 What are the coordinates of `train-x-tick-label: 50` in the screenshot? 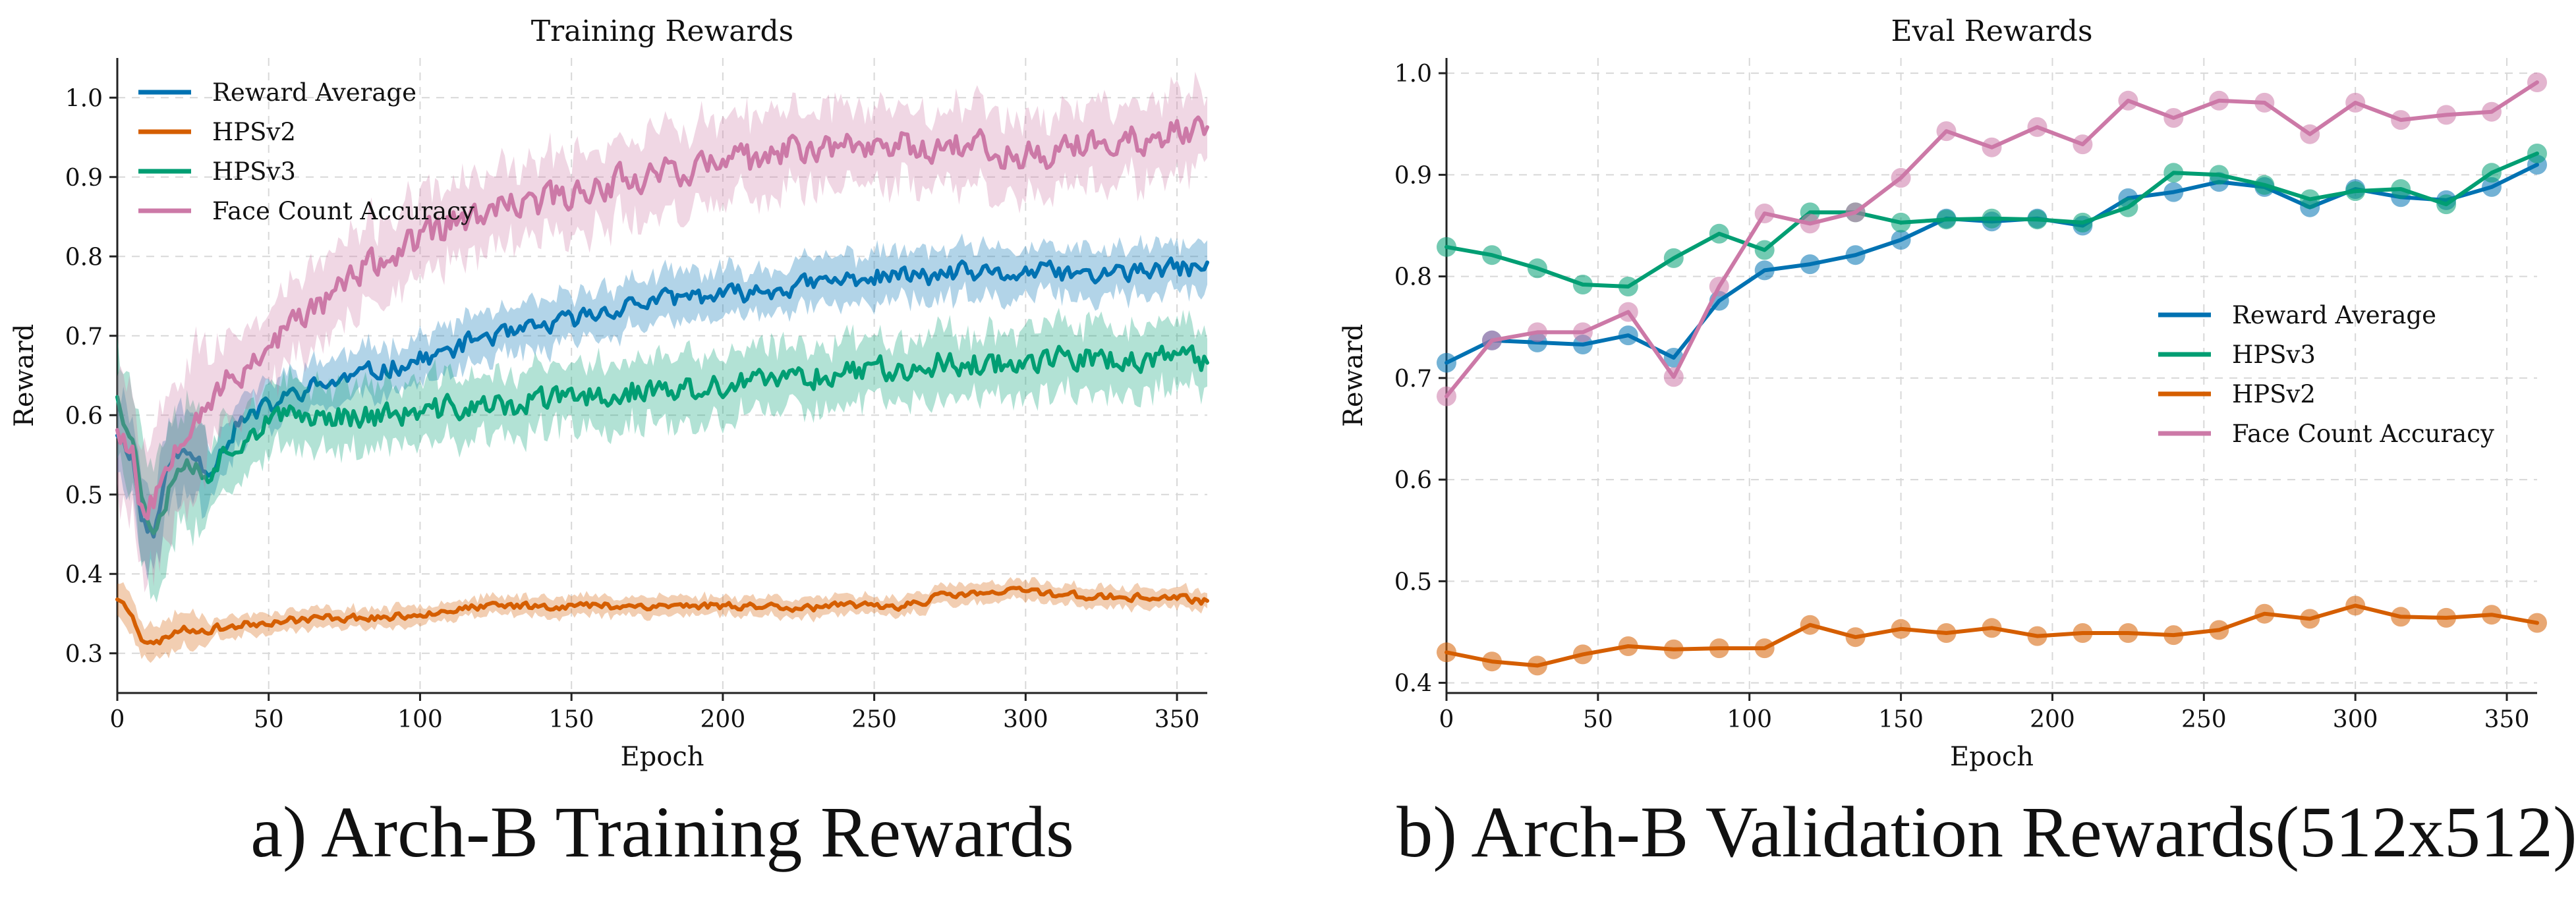 It's located at (269, 720).